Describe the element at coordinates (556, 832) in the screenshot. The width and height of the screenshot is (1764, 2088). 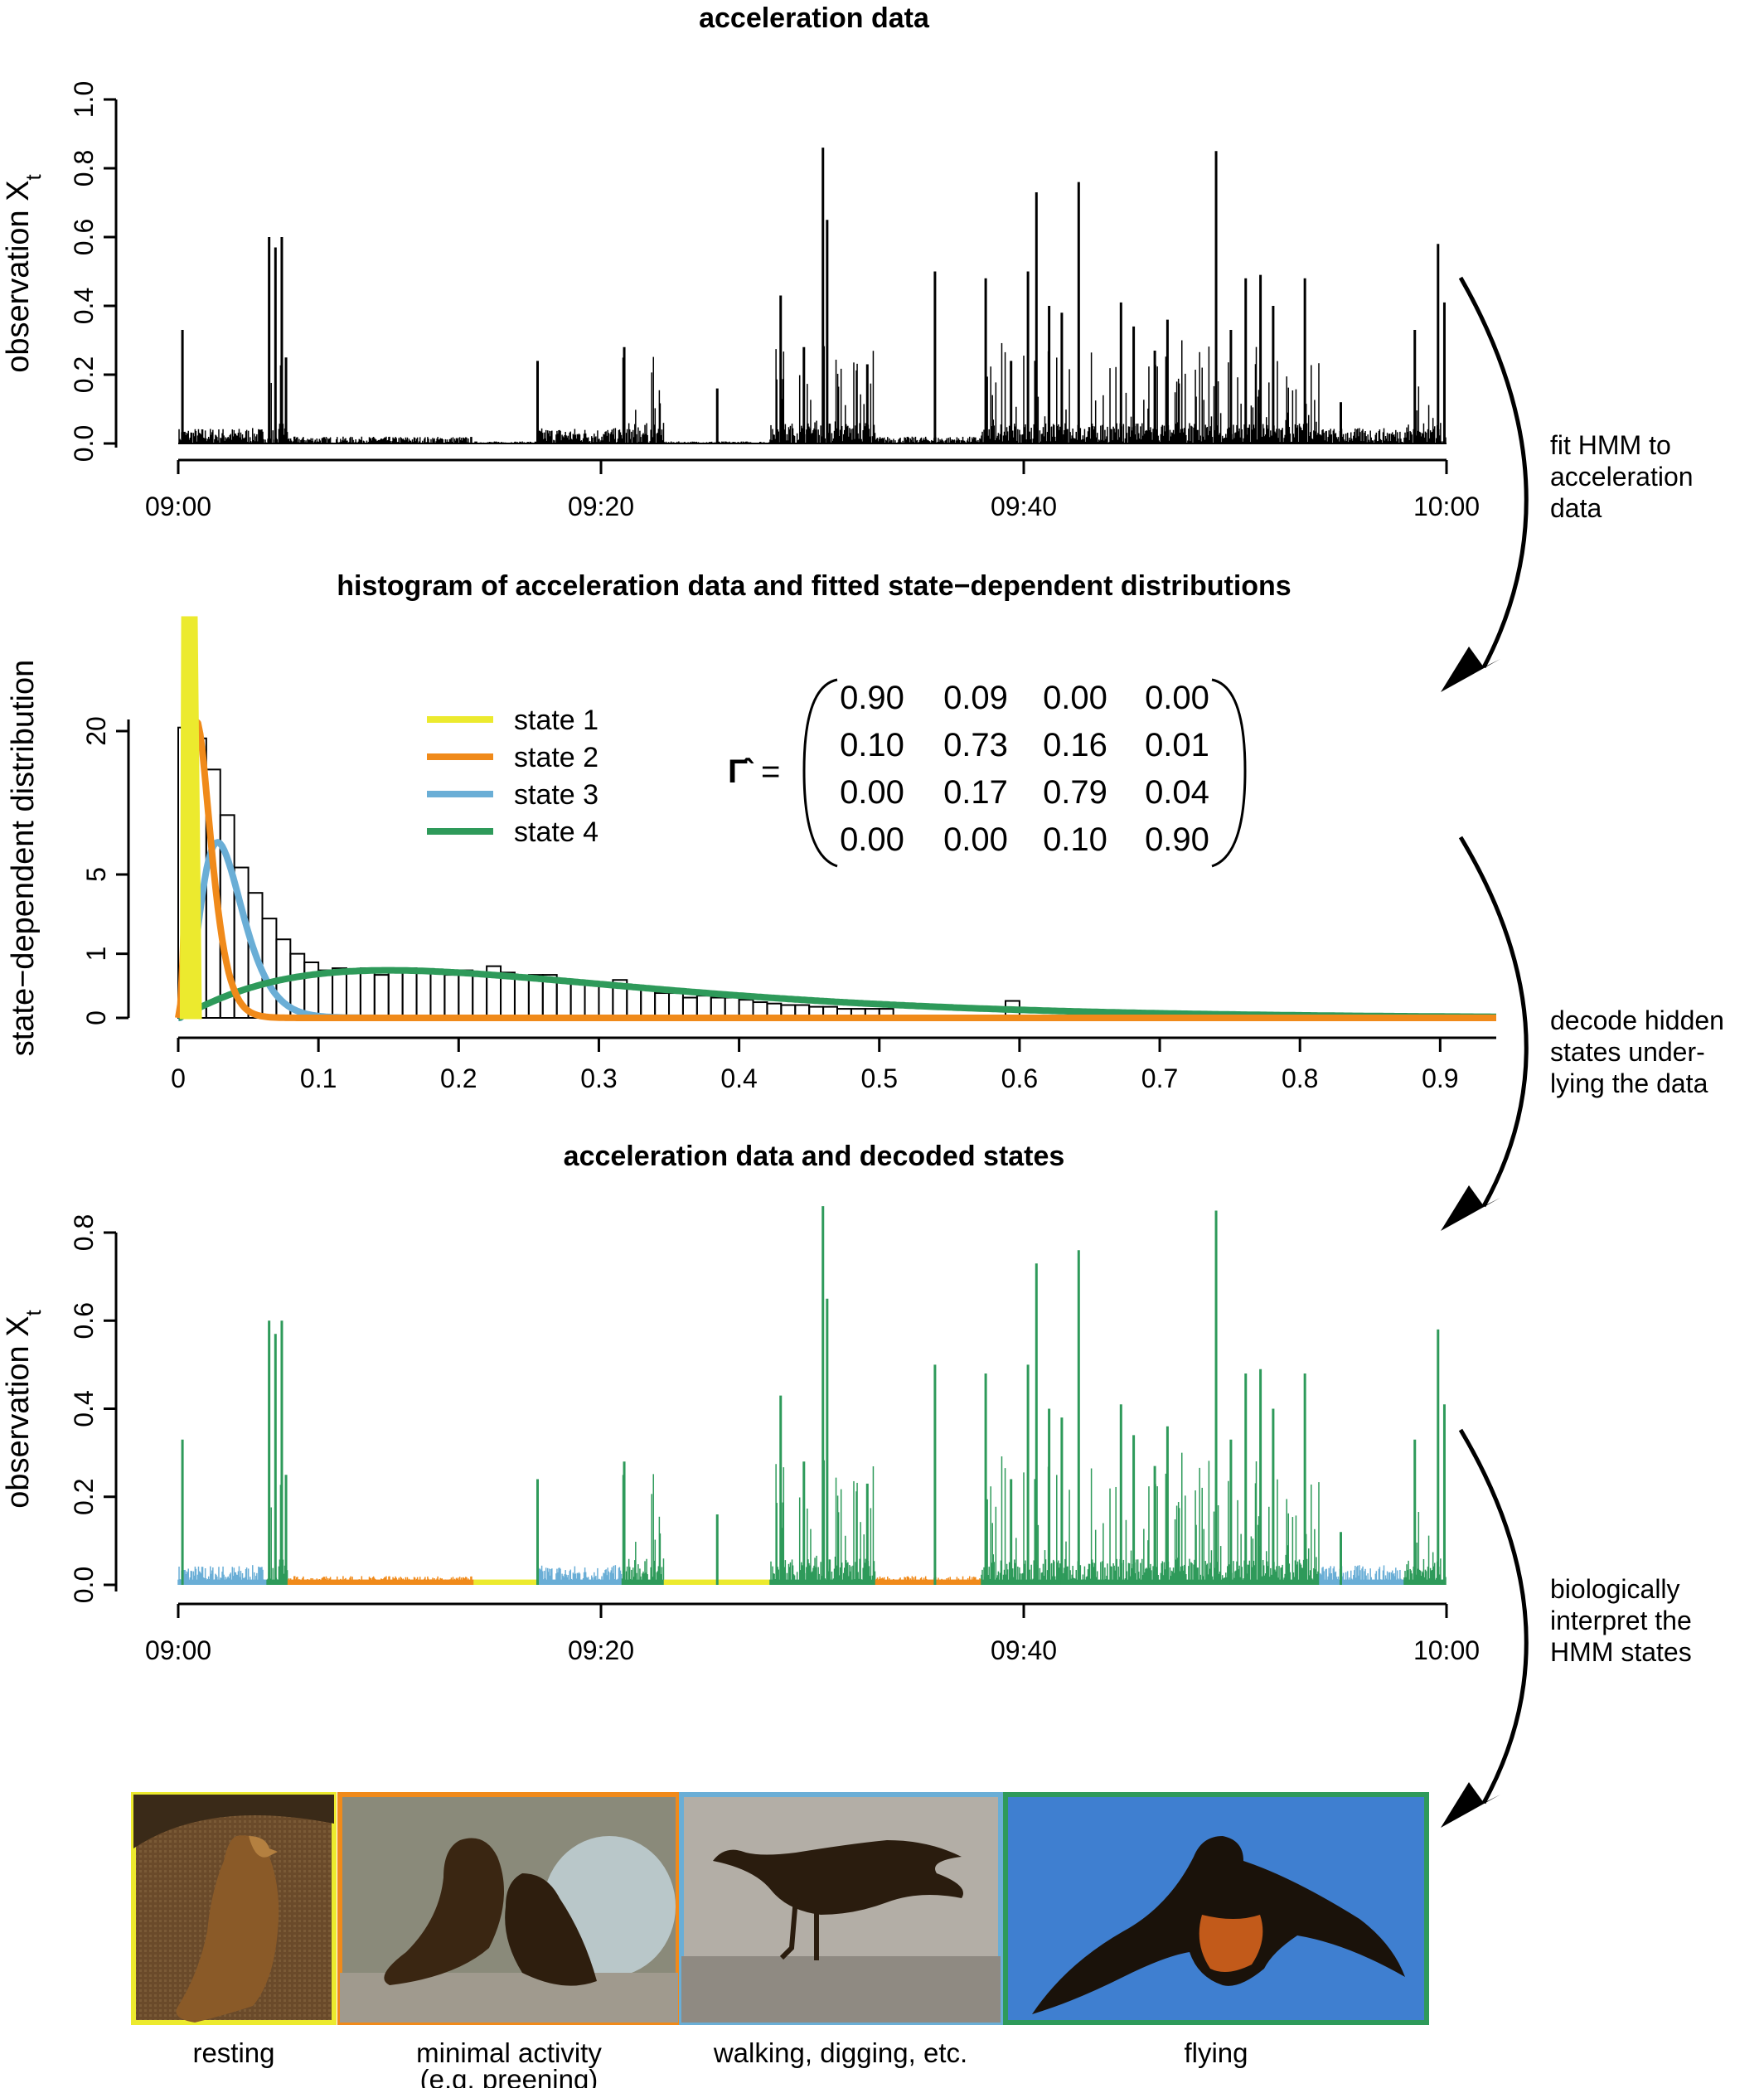
I see `legend-label-state4: state 4` at that location.